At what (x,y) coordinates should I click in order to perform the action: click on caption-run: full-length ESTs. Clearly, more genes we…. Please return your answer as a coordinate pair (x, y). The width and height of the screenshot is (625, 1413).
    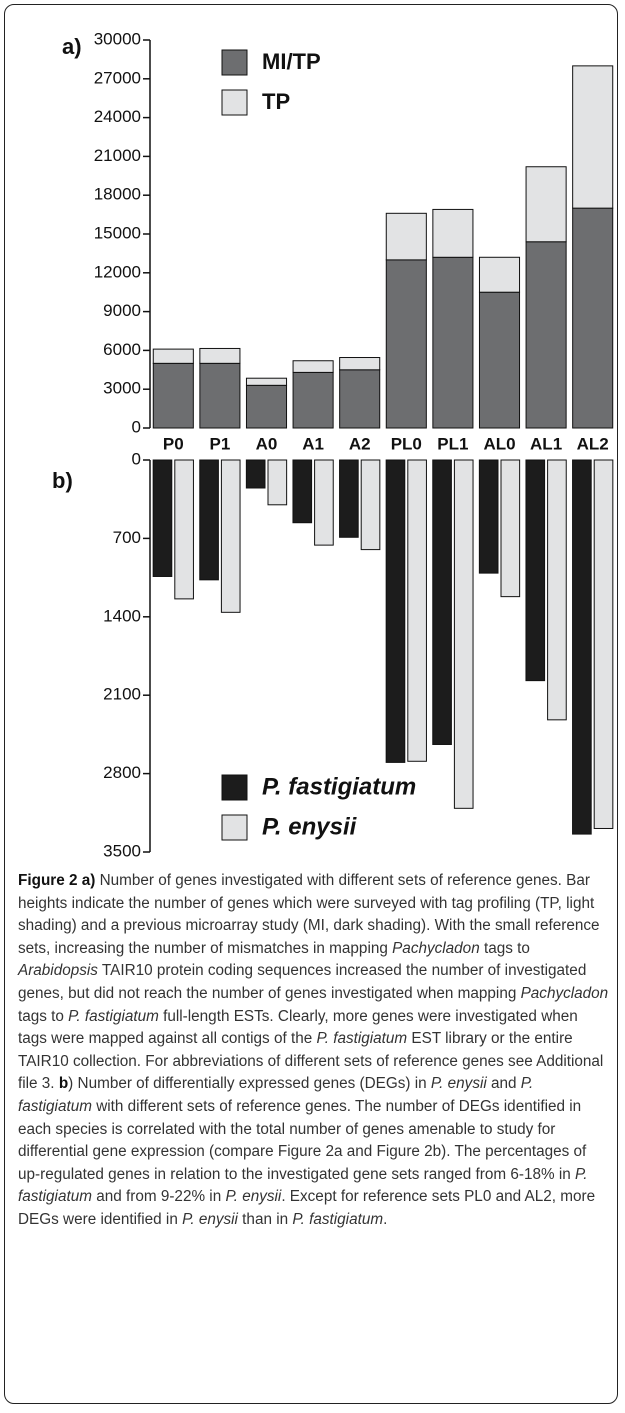
    Looking at the image, I should click on (298, 1027).